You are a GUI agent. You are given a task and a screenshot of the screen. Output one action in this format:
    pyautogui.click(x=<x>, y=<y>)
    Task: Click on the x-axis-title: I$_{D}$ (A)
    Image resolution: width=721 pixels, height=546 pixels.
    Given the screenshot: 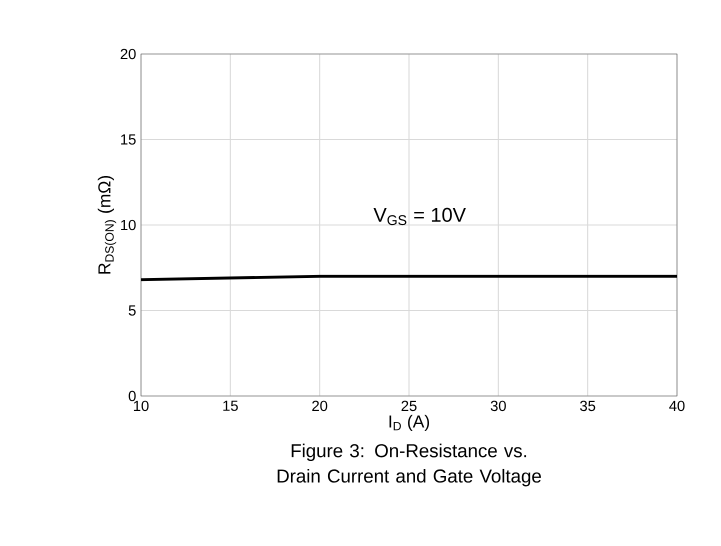 What is the action you would take?
    pyautogui.click(x=410, y=423)
    